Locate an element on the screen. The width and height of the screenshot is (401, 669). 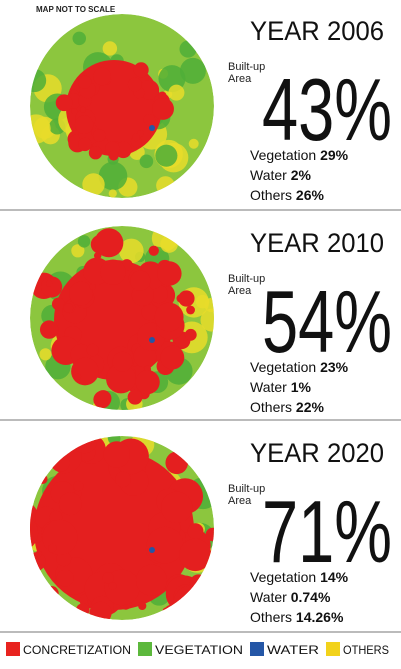
stat: Others 14.26% is located at coordinates (297, 617).